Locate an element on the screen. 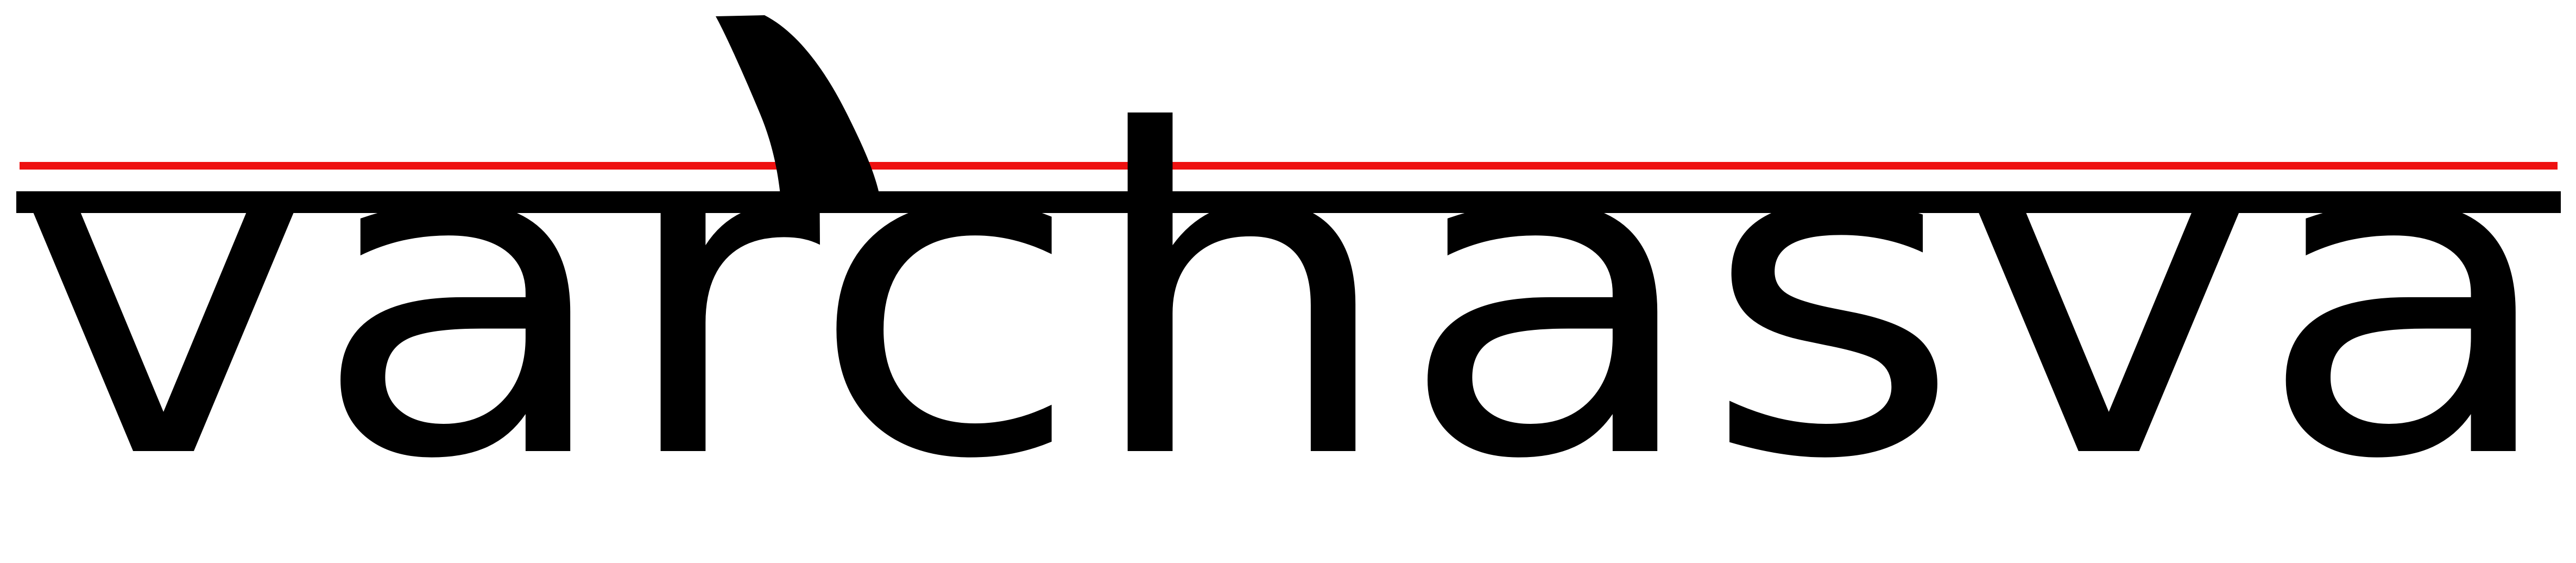 This screenshot has width=2576, height=563. red-accent-line is located at coordinates (1289, 166).